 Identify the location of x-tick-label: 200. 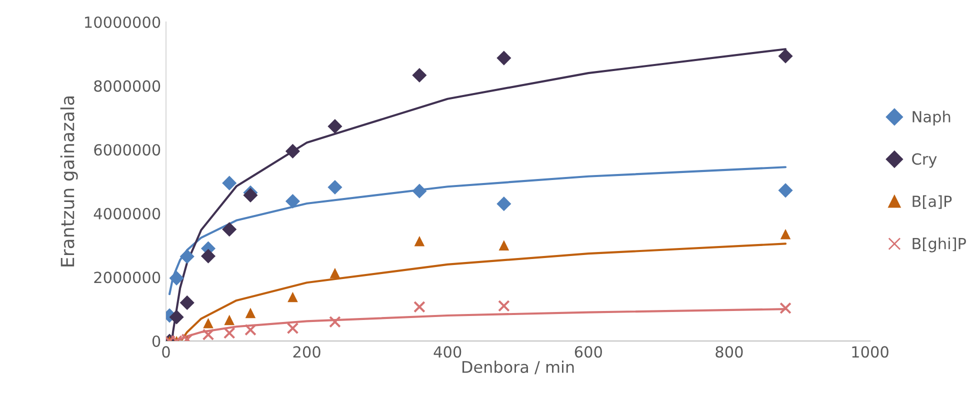
(306, 352).